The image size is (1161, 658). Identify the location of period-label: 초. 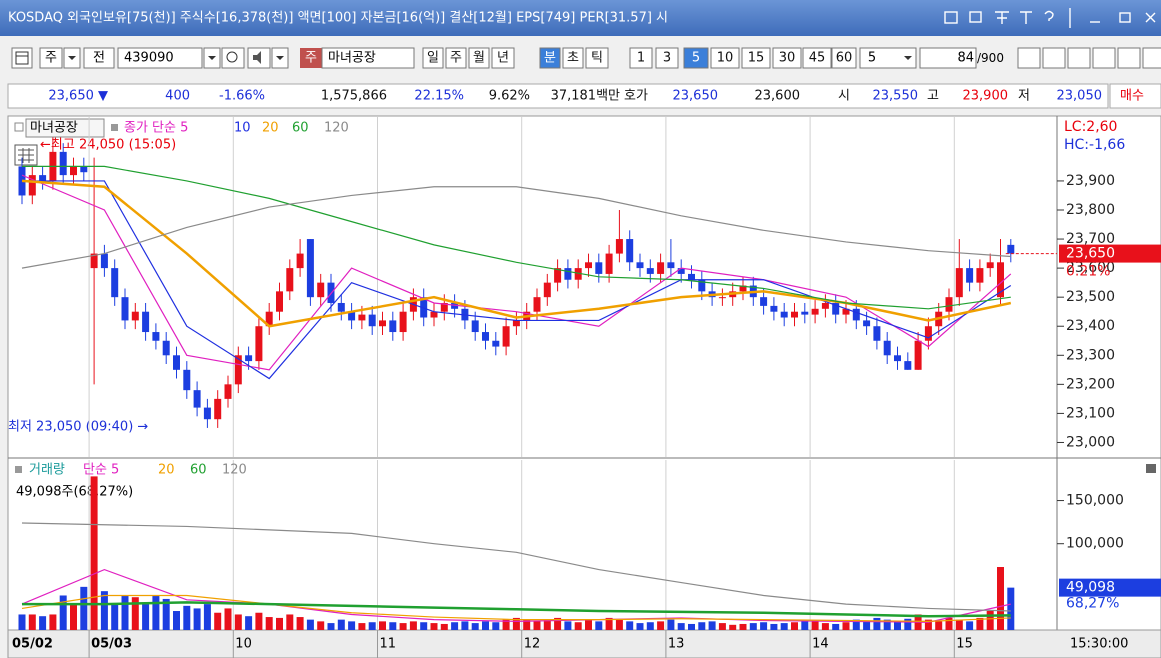
(573, 58).